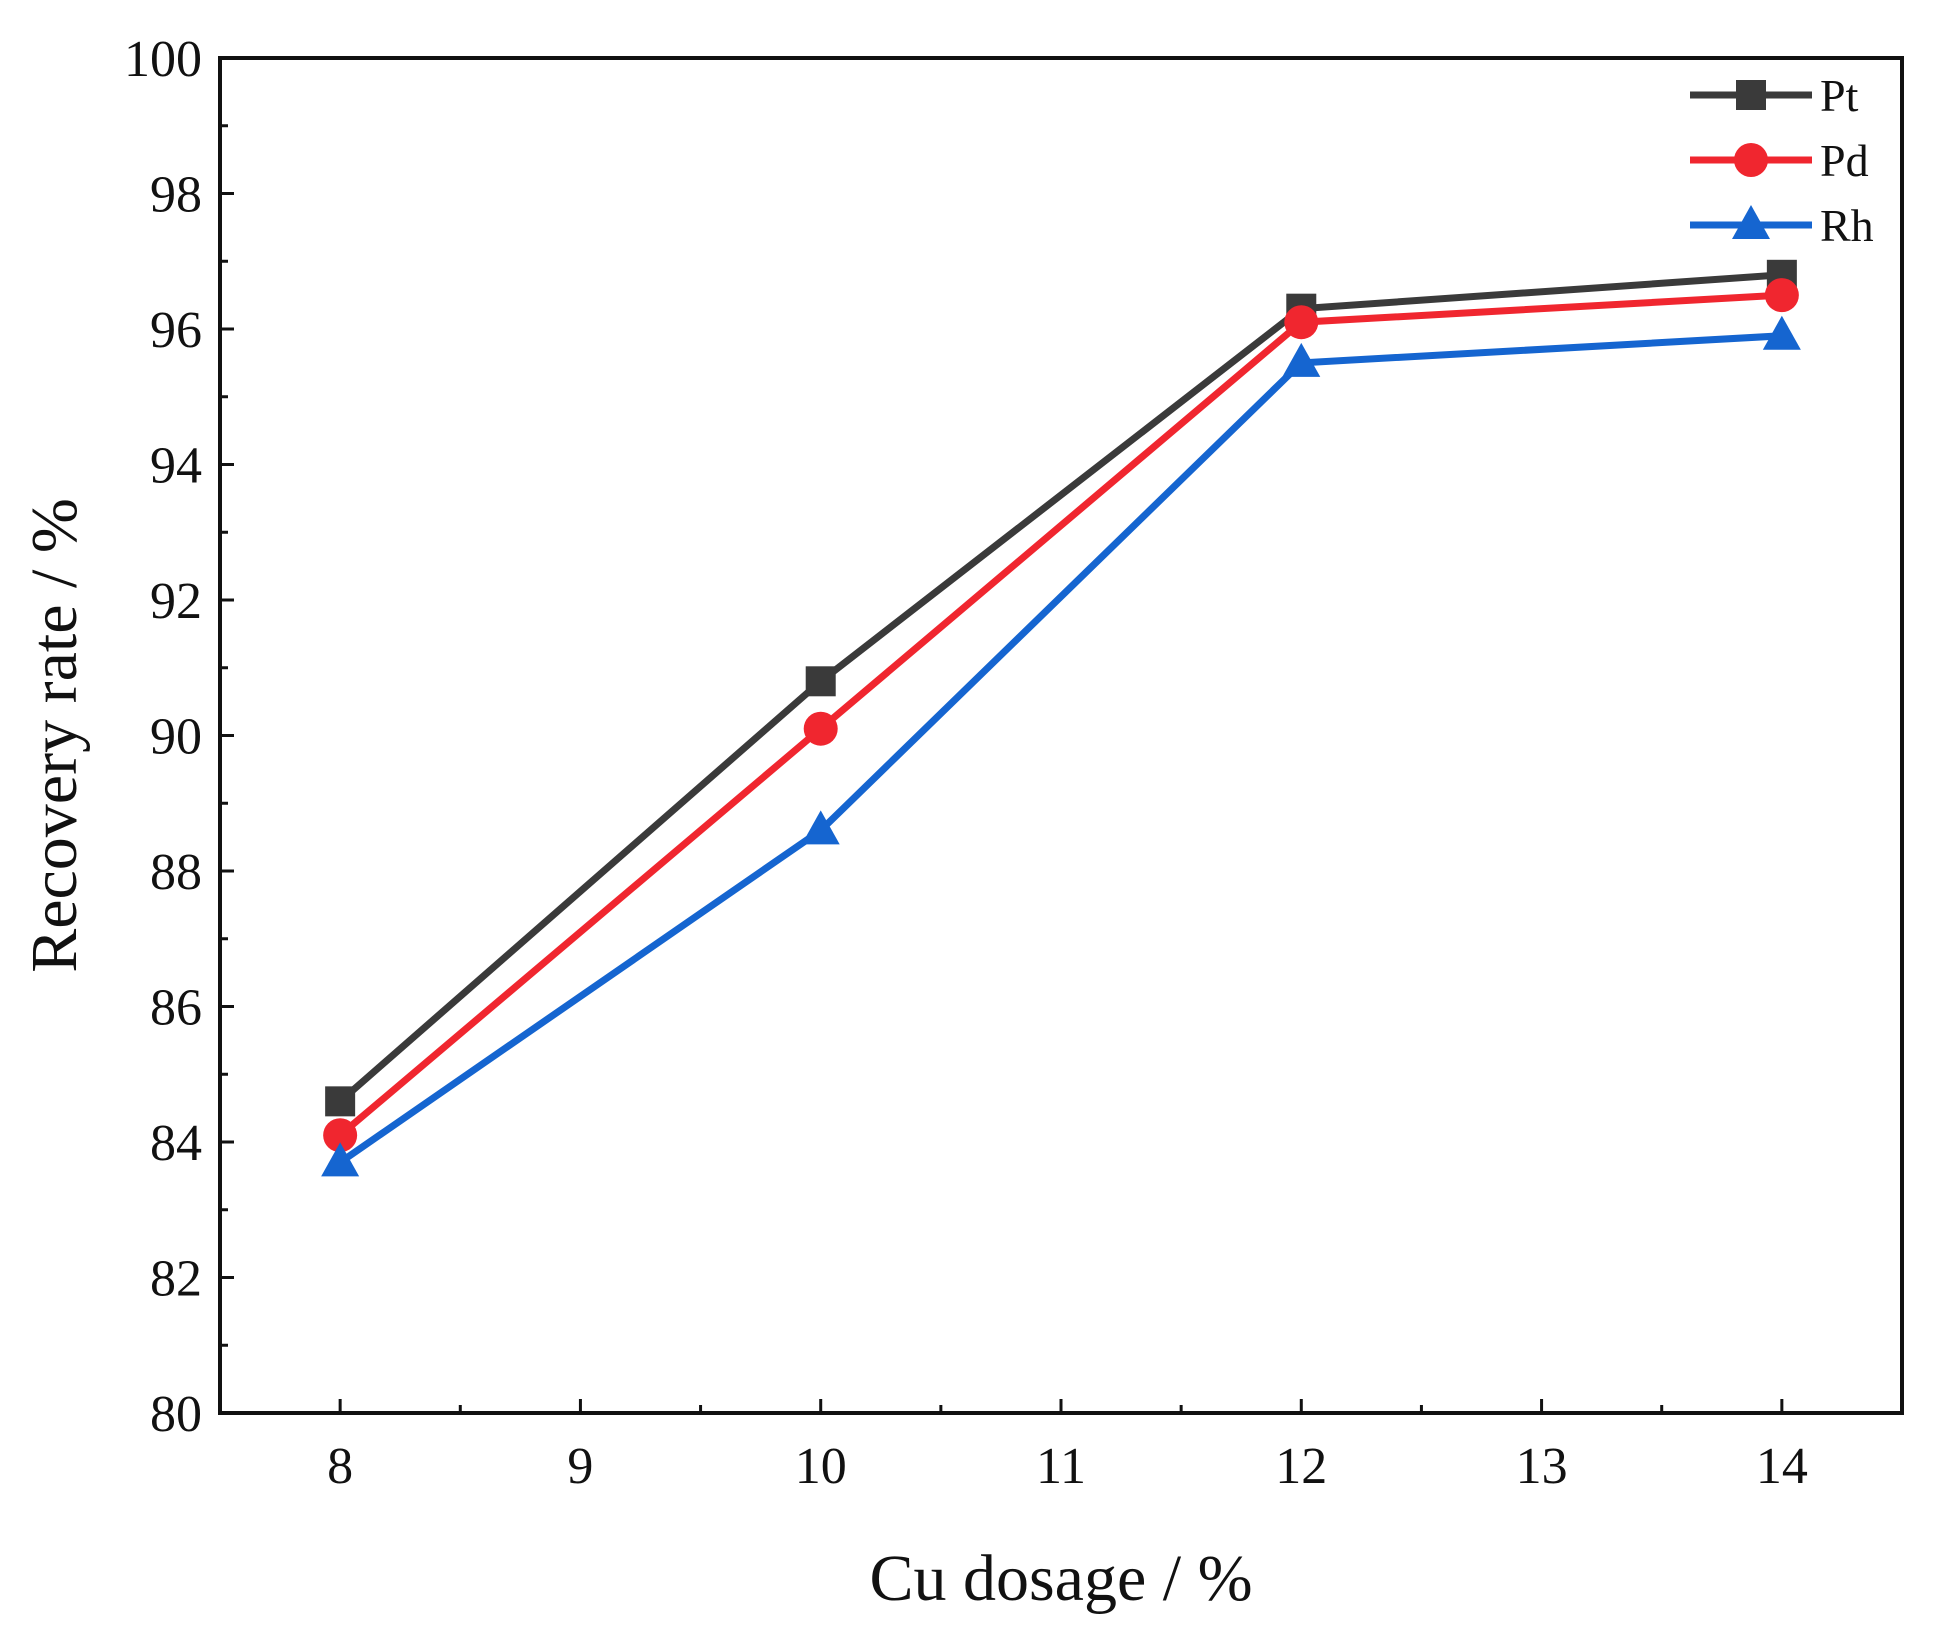 The height and width of the screenshot is (1641, 1938). I want to click on x-axis: 8 9 10 11 12 13 14, so click(1067, 1447).